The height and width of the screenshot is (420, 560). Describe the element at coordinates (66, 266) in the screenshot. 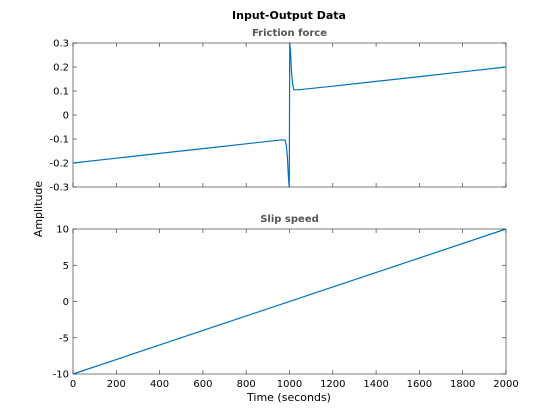

I see `y-tick-label: 5` at that location.